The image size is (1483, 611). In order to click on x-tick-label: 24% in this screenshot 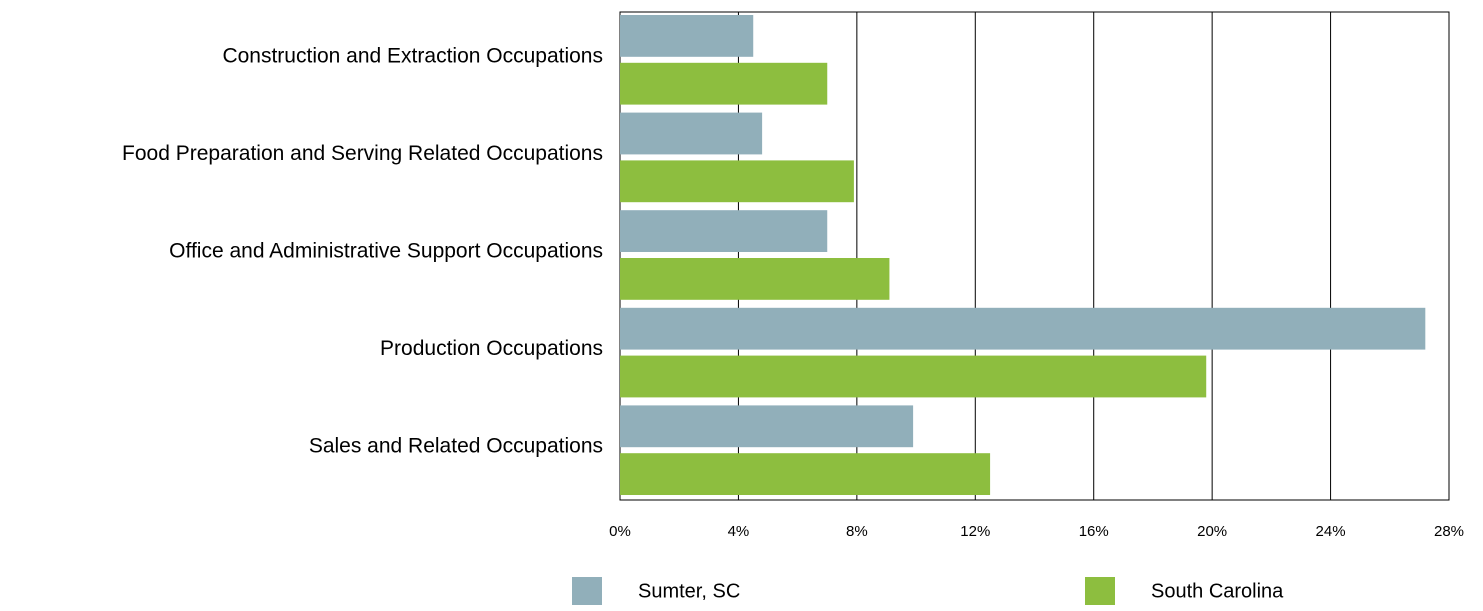, I will do `click(1331, 531)`.